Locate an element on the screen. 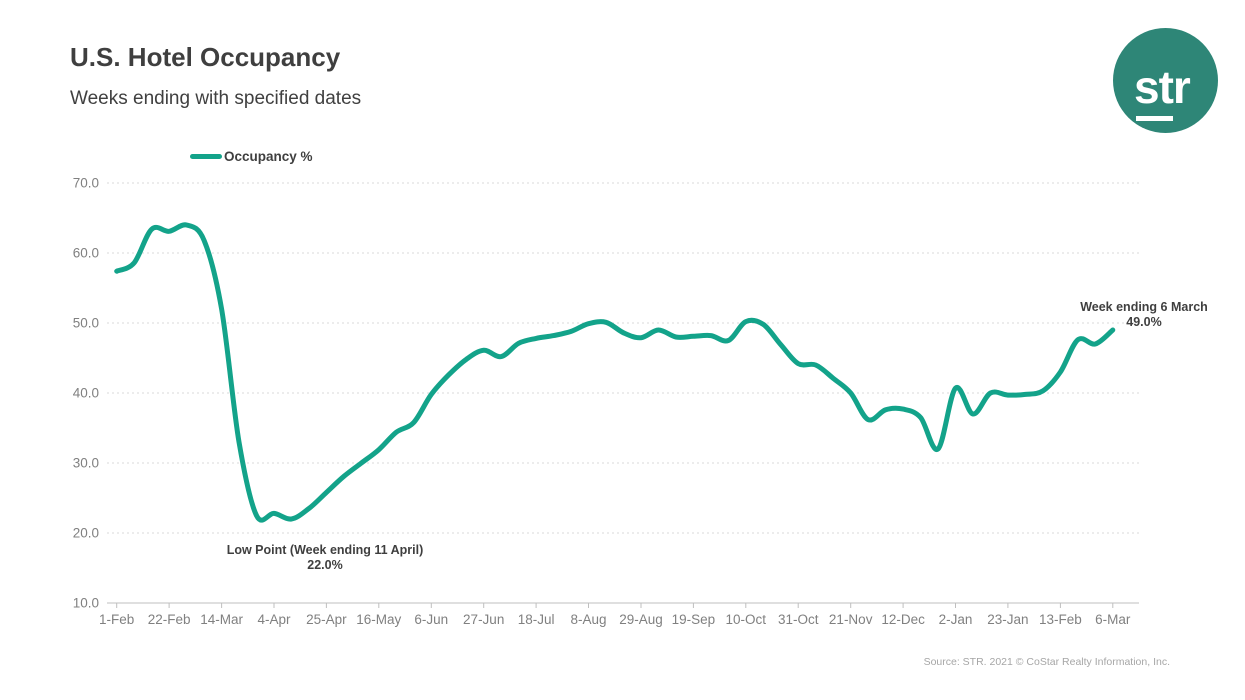 The image size is (1245, 700). svg-text: 22-Feb is located at coordinates (169, 619).